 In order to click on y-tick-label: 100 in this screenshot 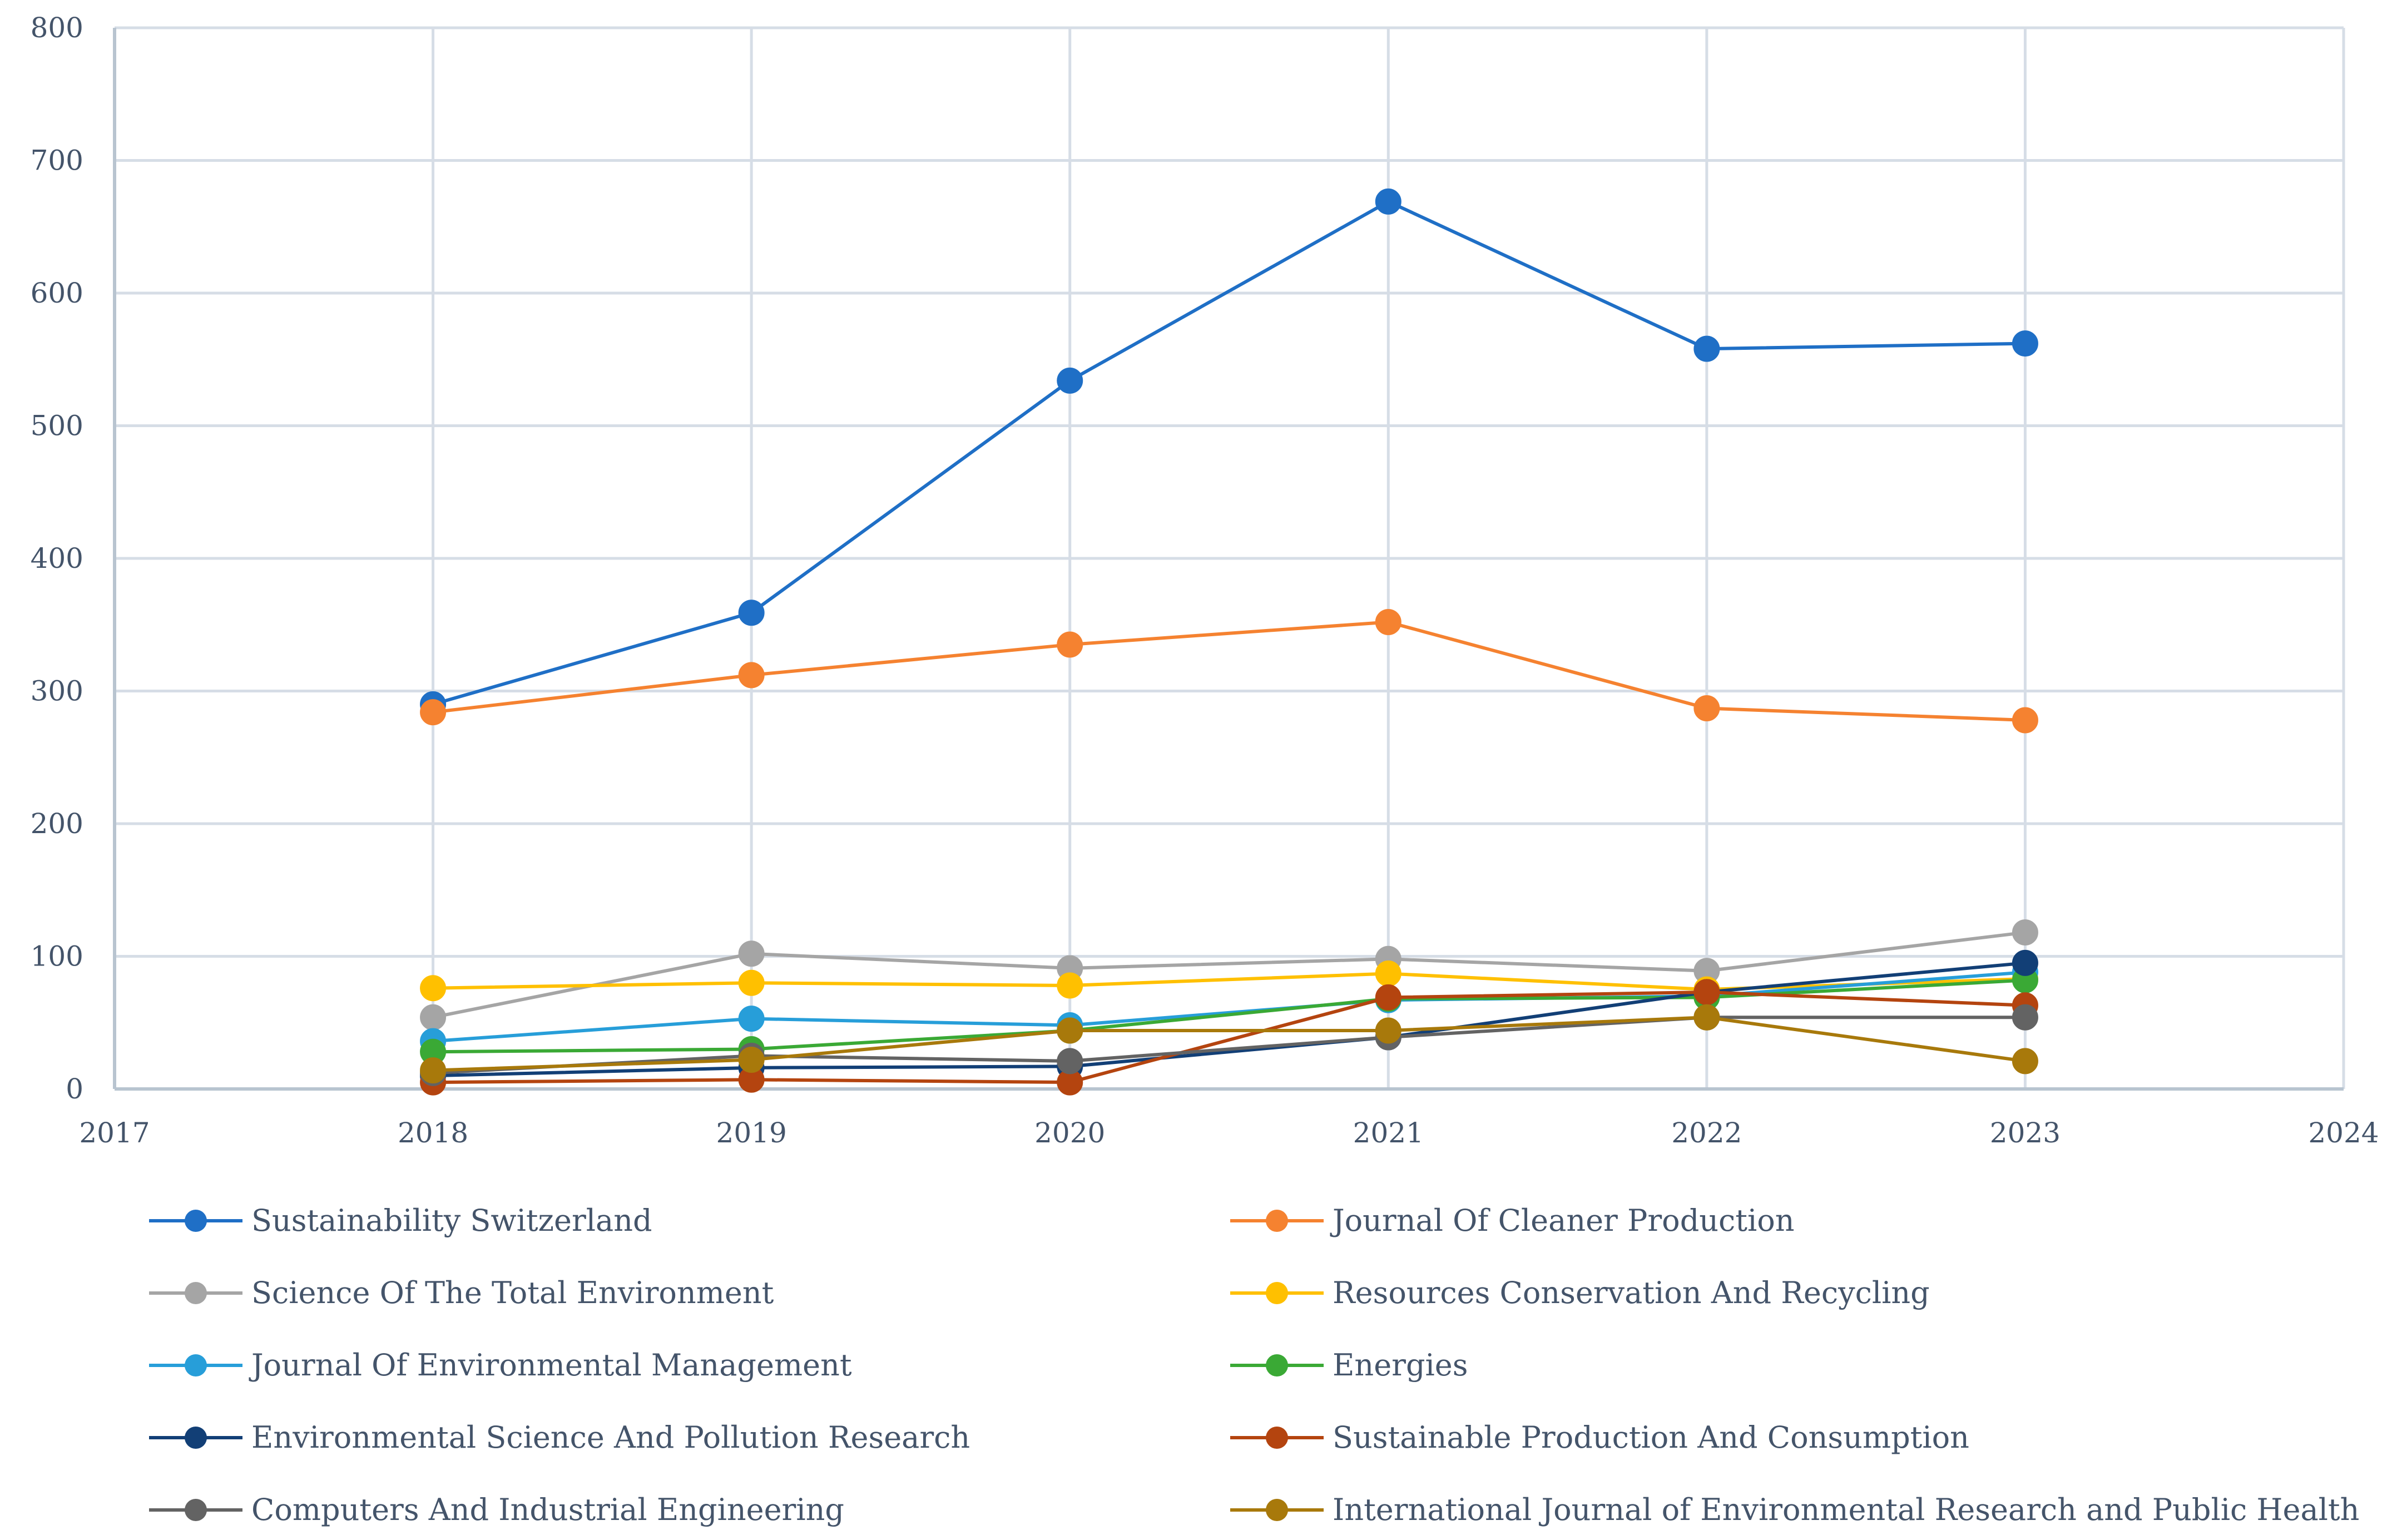, I will do `click(57, 957)`.